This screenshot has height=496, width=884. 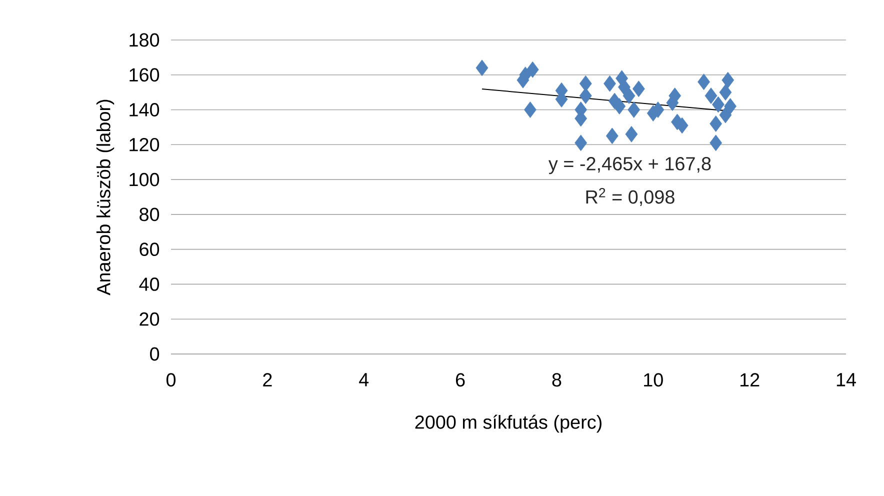 What do you see at coordinates (145, 75) in the screenshot?
I see `y-tick-label: 160` at bounding box center [145, 75].